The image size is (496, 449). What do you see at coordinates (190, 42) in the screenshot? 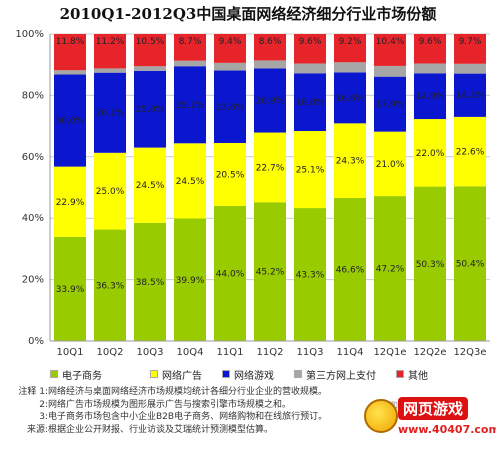
I see `data-label-other: 8.7%` at bounding box center [190, 42].